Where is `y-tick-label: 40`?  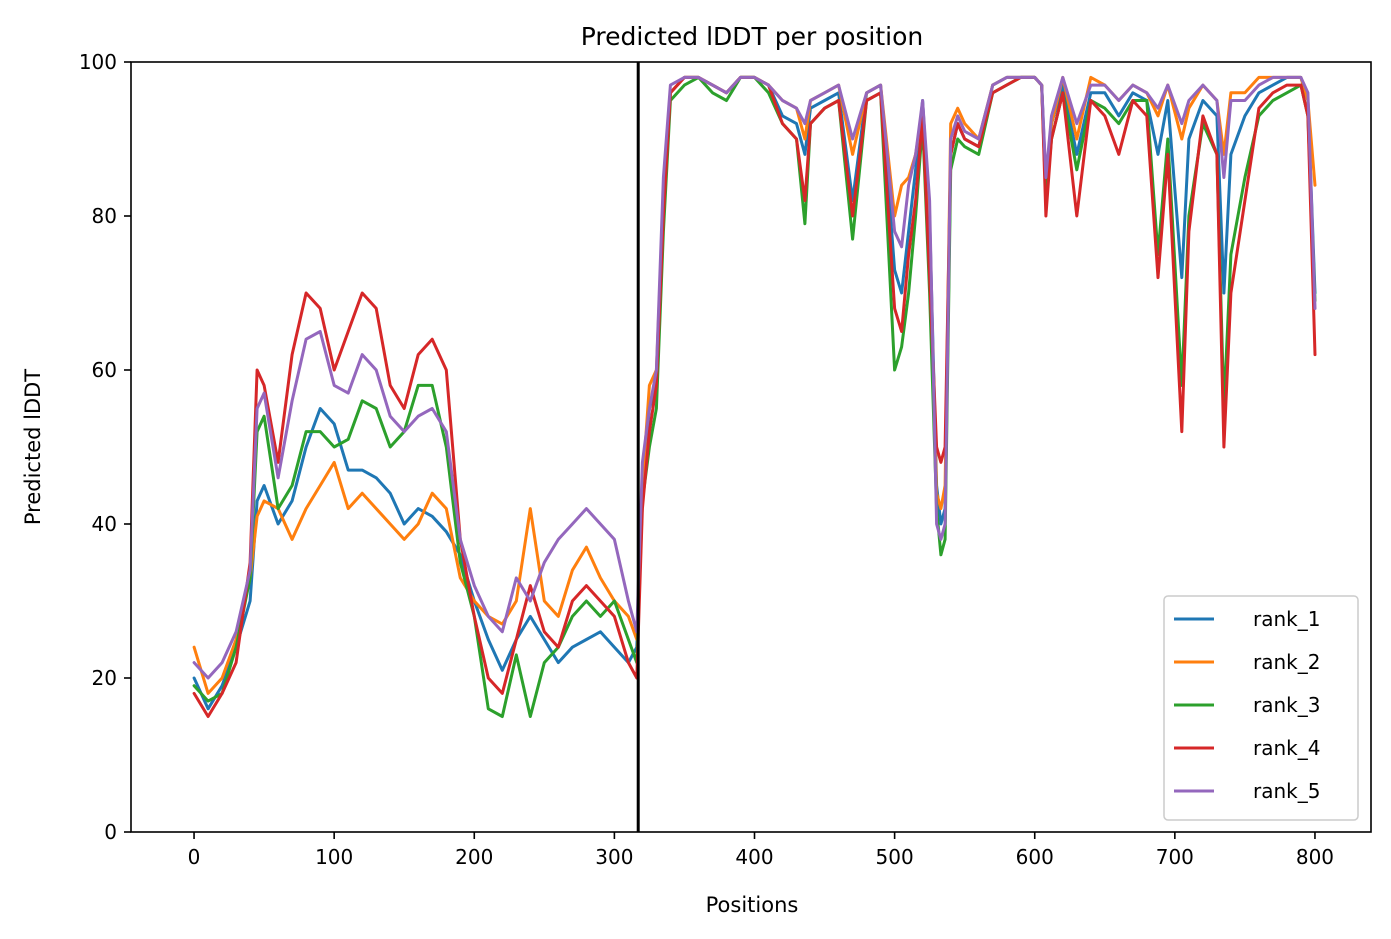 y-tick-label: 40 is located at coordinates (104, 524).